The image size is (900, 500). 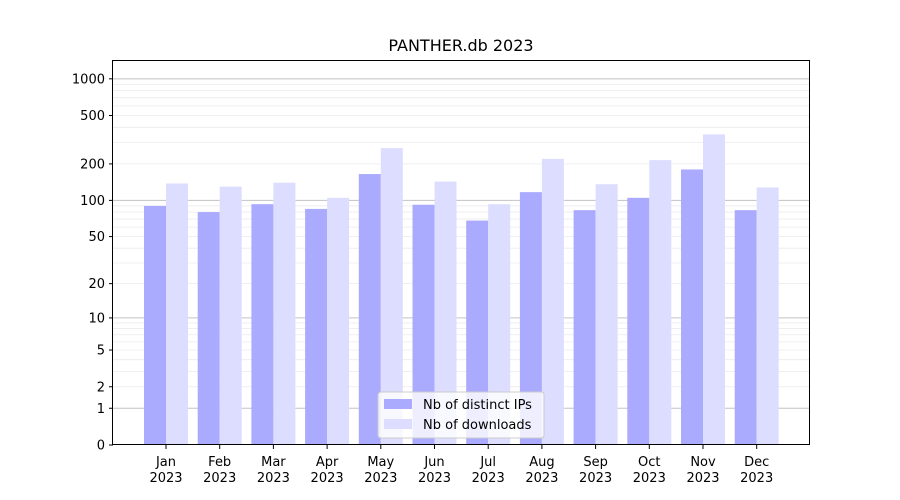 What do you see at coordinates (369, 309) in the screenshot?
I see `bar-distinct-ips-may` at bounding box center [369, 309].